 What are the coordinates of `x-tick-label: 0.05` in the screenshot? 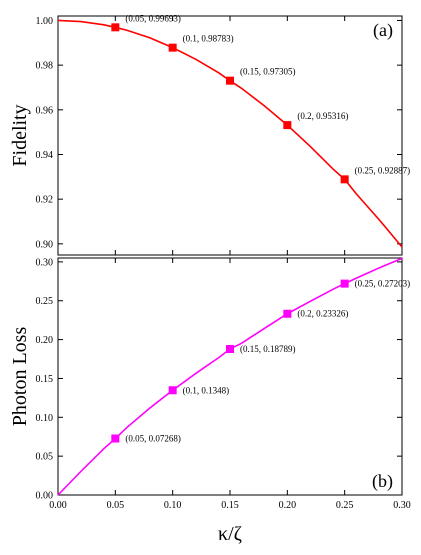 It's located at (116, 505).